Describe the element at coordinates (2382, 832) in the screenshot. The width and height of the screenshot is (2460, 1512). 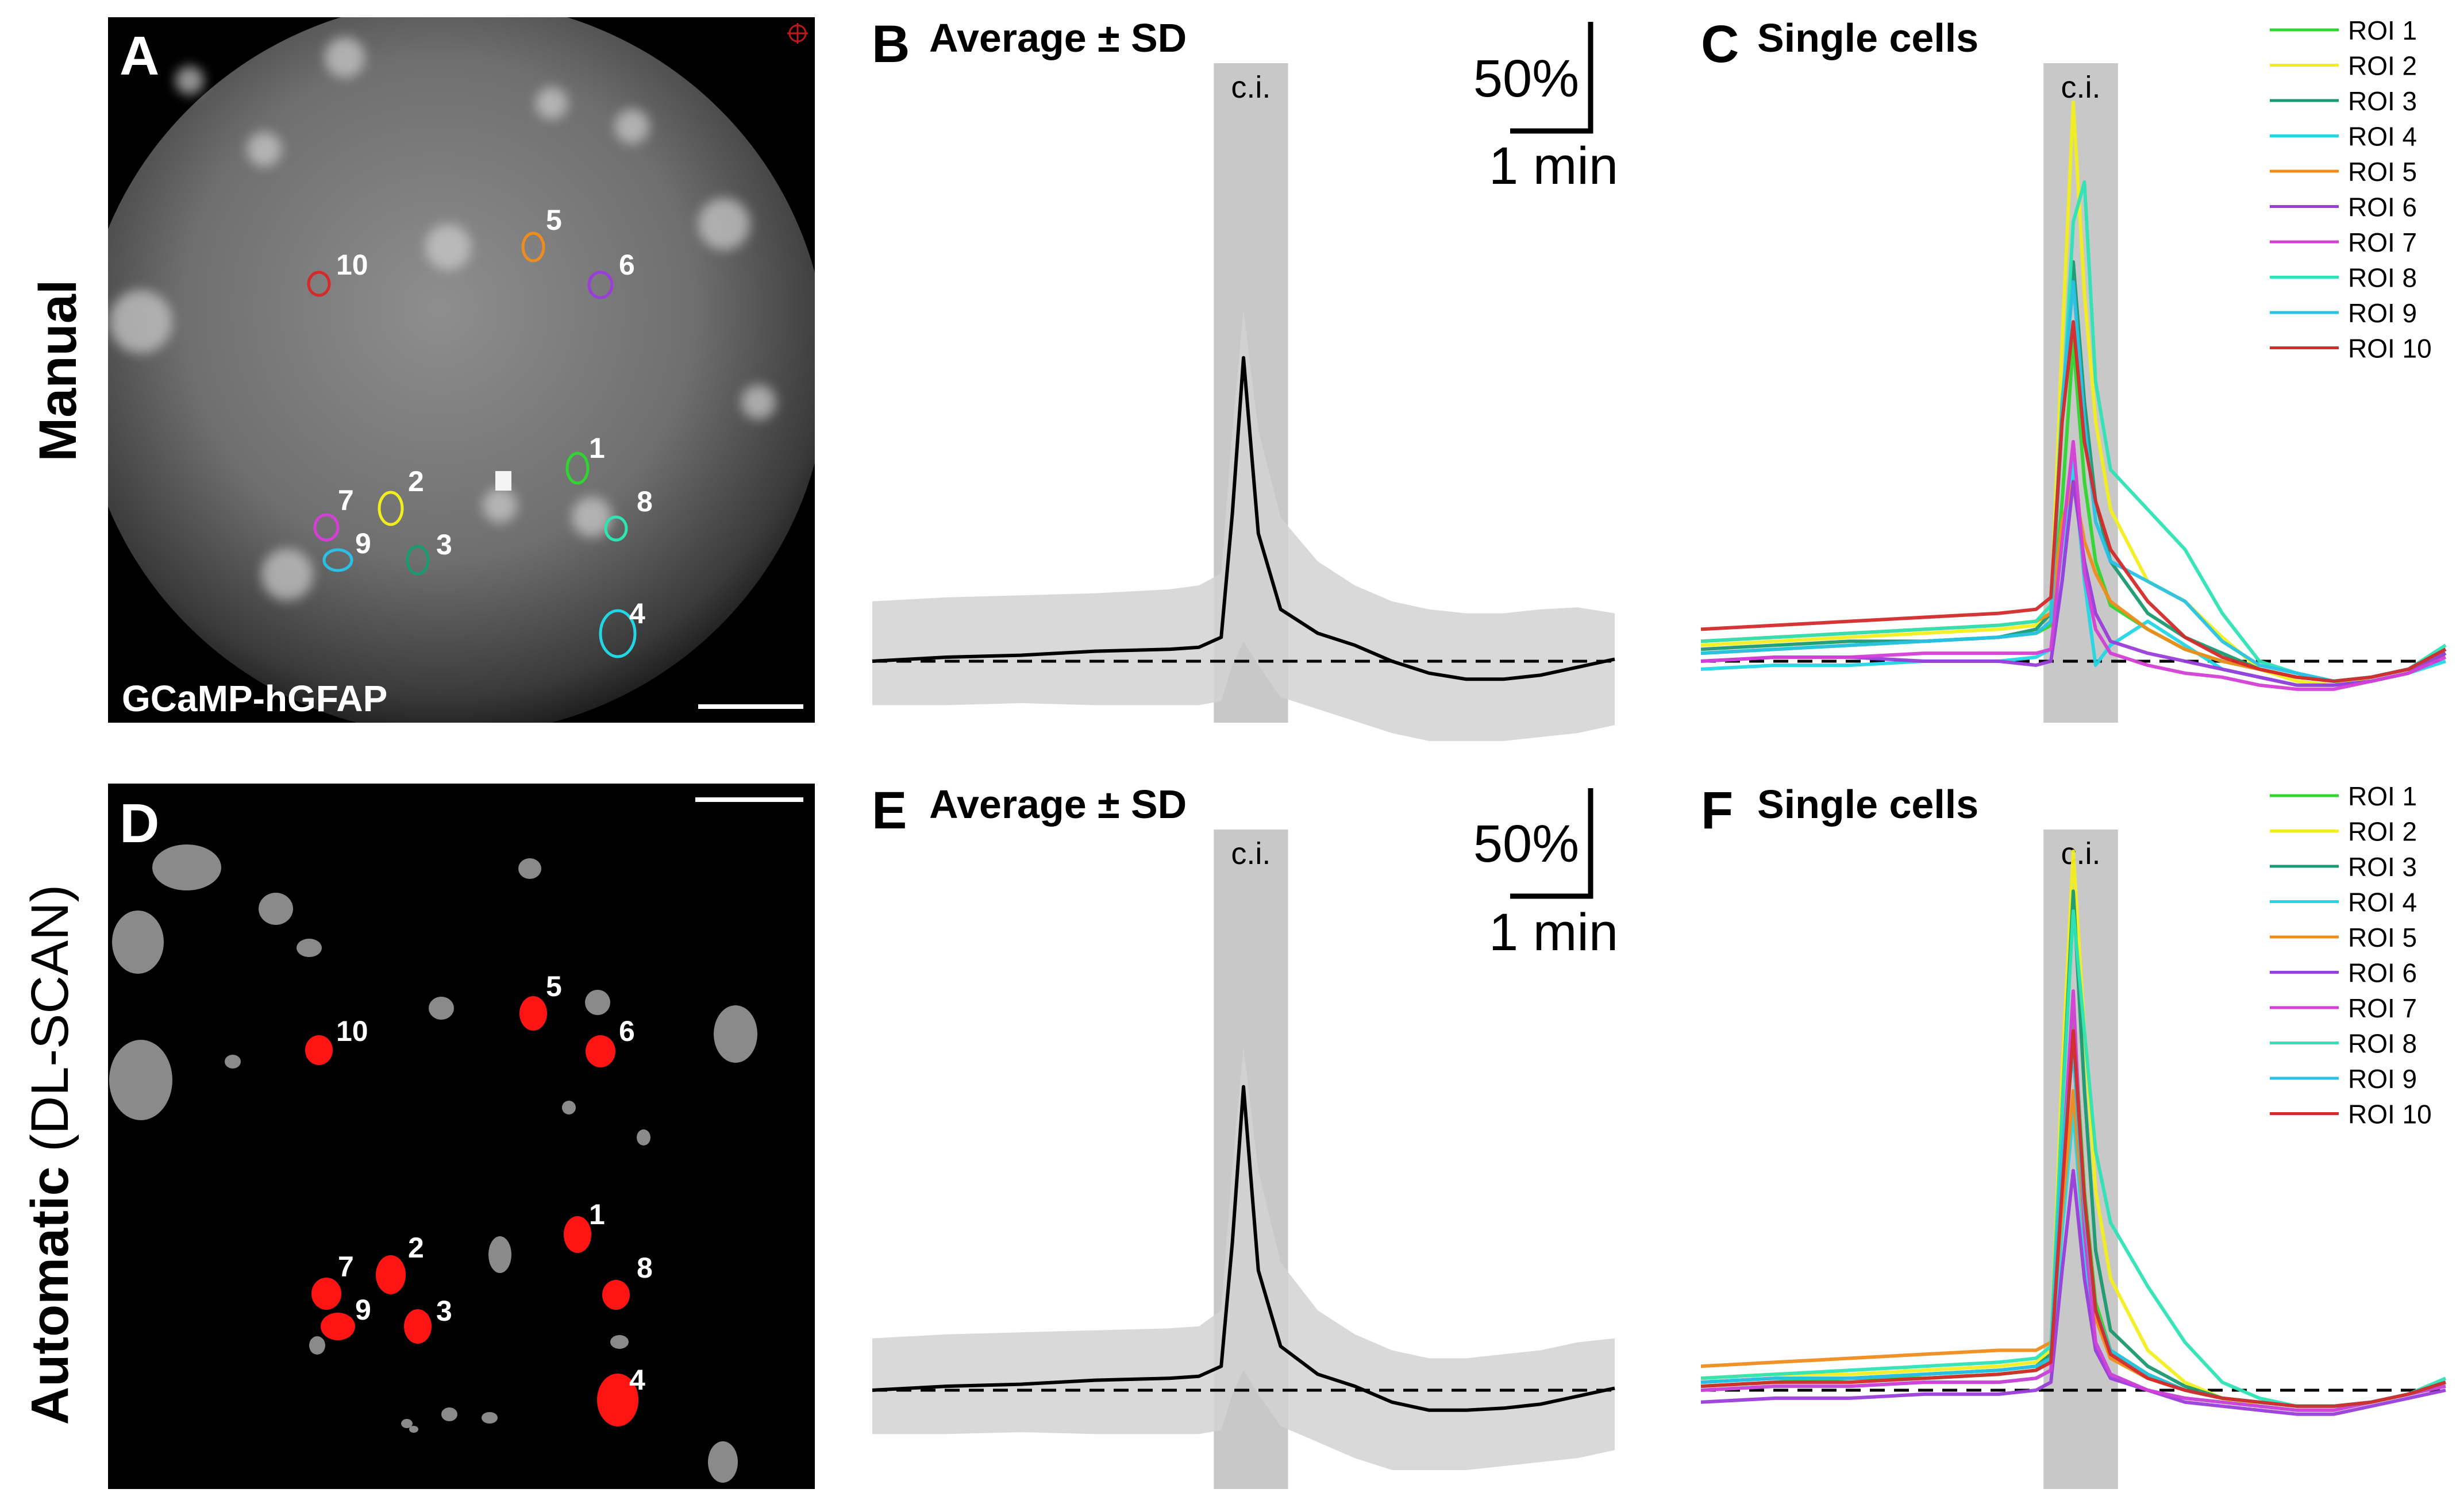
I see `legend-f-label-2: ROI 2` at that location.